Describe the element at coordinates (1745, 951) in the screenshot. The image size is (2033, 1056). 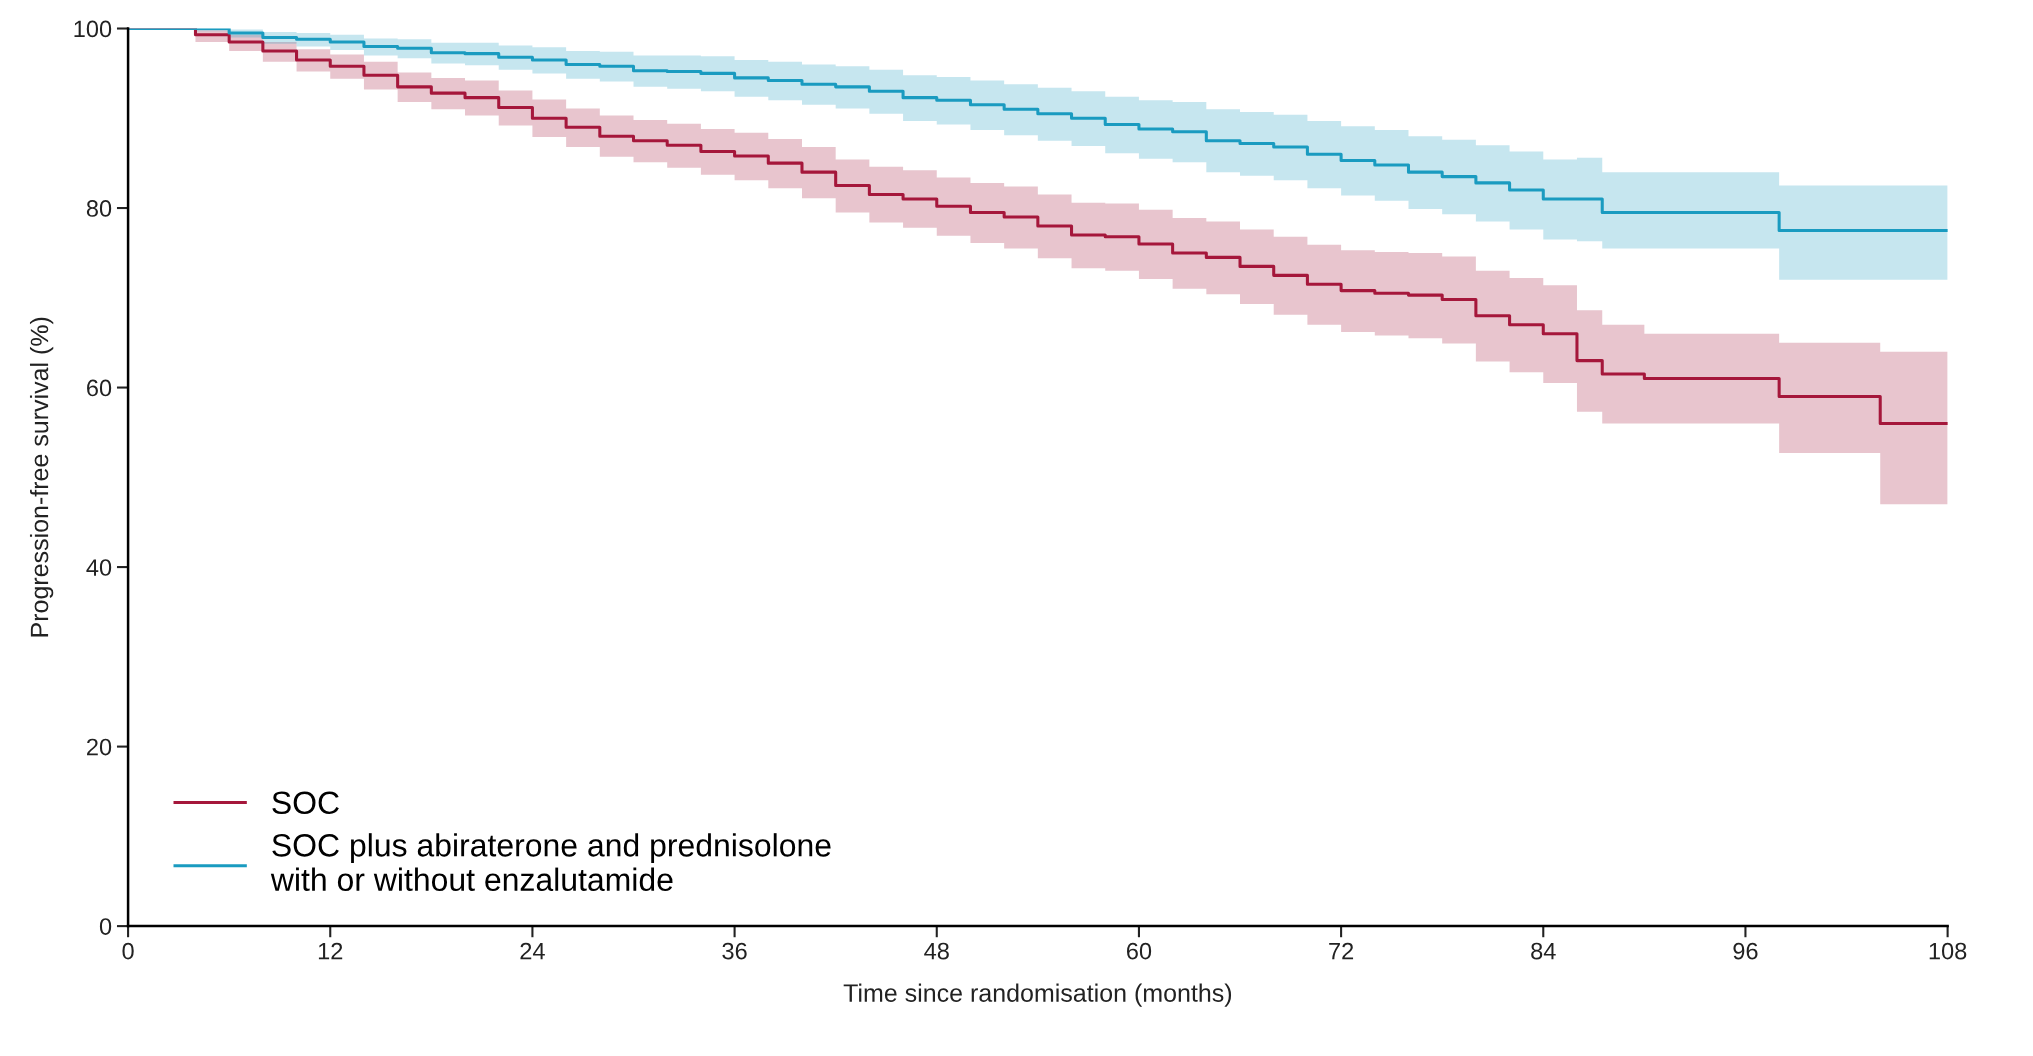
I see `x-tick-label: 96` at that location.